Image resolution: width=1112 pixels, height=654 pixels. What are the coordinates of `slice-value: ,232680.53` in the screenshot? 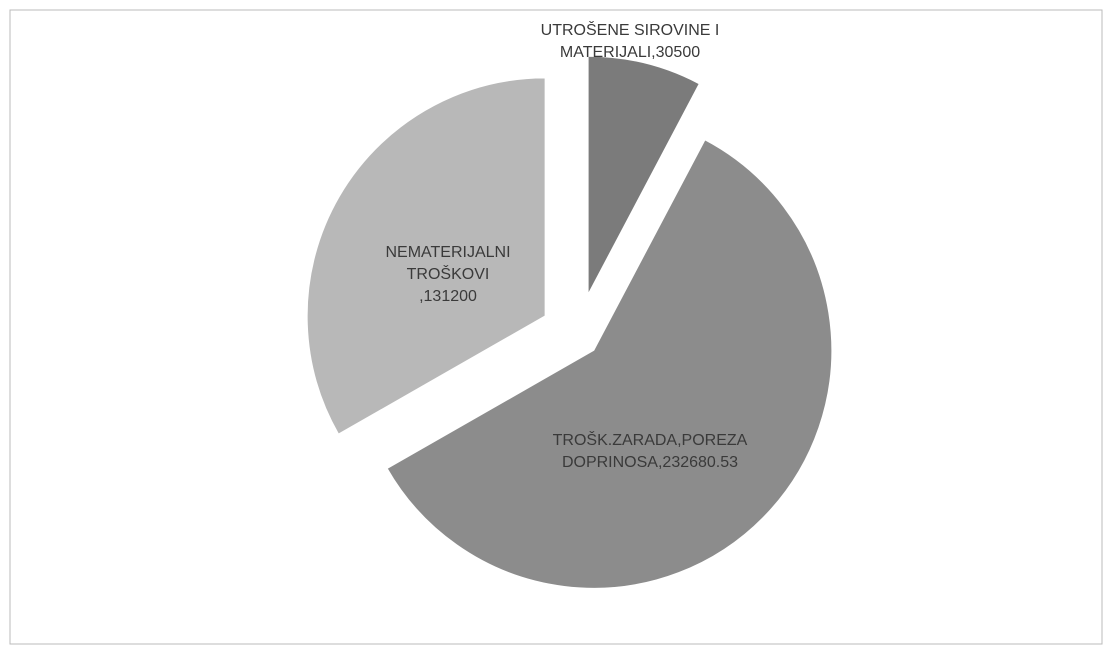 It's located at (698, 462).